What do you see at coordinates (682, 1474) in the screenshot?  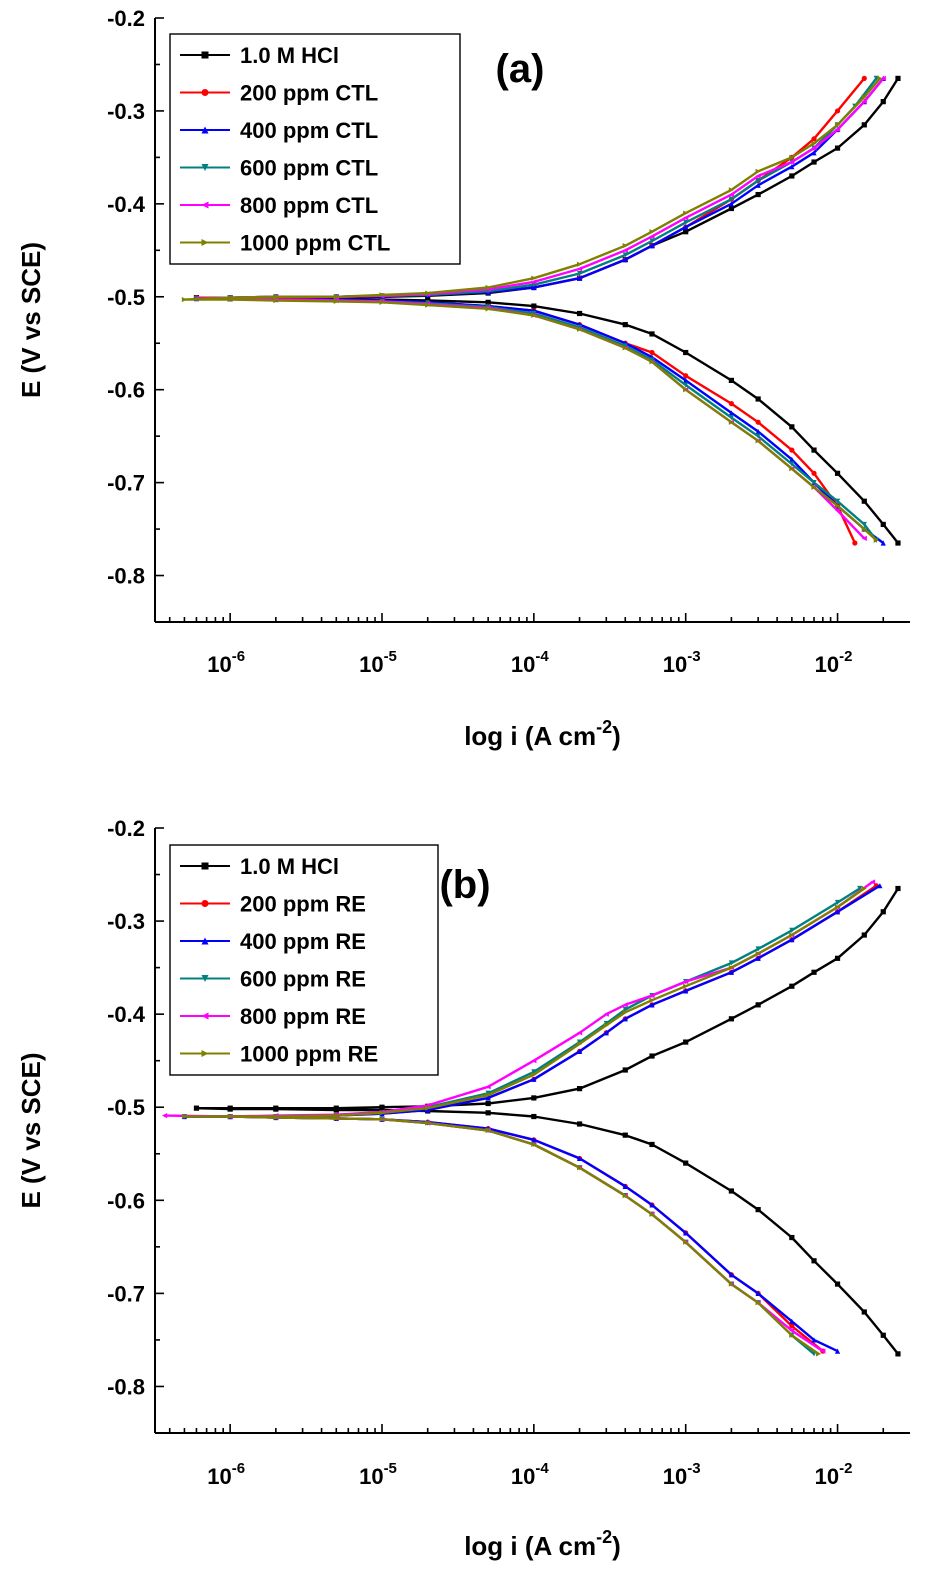 I see `x-tick-label: 10⁻³` at bounding box center [682, 1474].